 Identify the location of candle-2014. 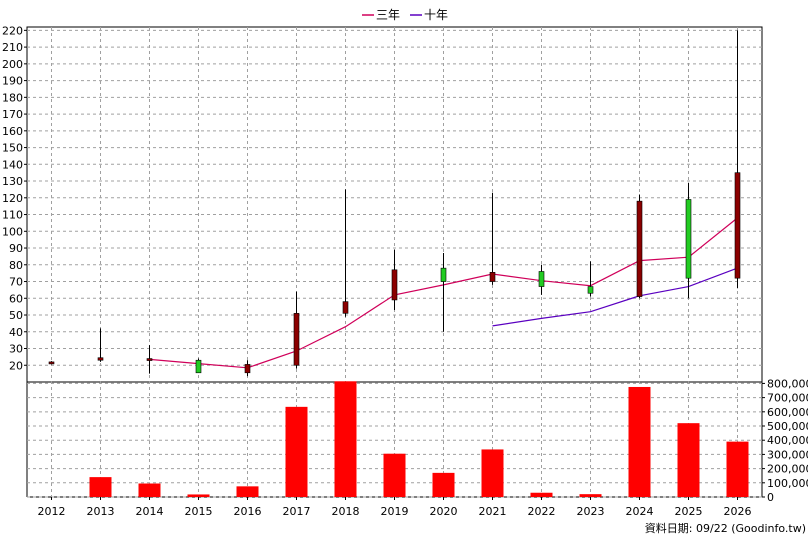
(149, 359).